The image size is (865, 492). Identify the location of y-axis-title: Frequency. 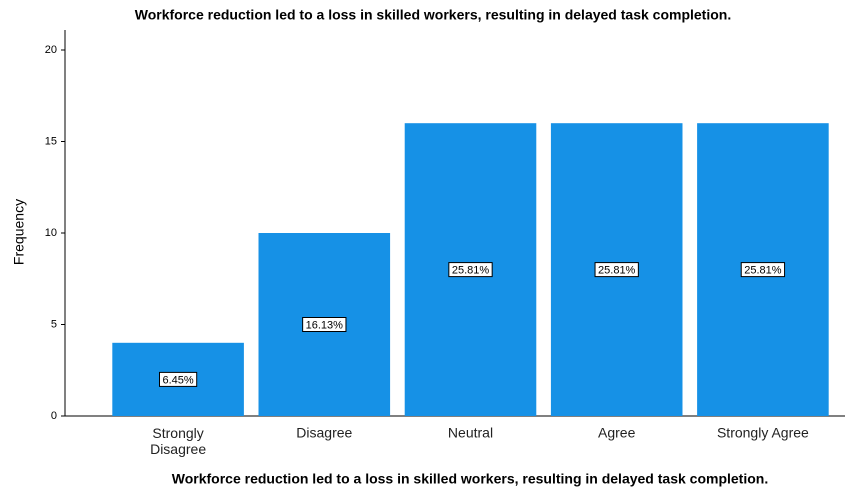
(19, 232).